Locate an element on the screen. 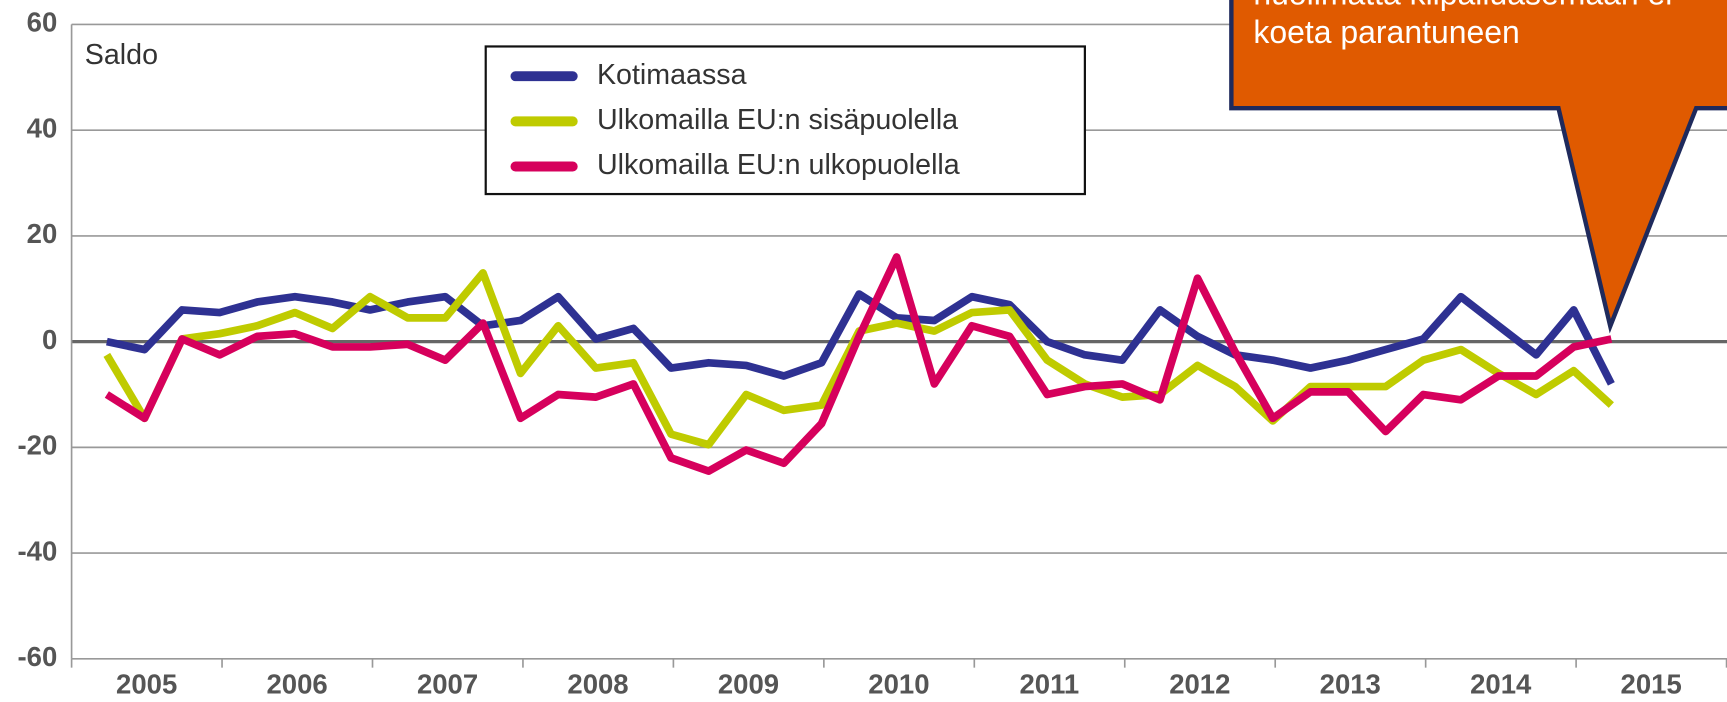 The width and height of the screenshot is (1727, 702). legend-label: Ulkomailla EU:n ulkopuolella is located at coordinates (778, 165).